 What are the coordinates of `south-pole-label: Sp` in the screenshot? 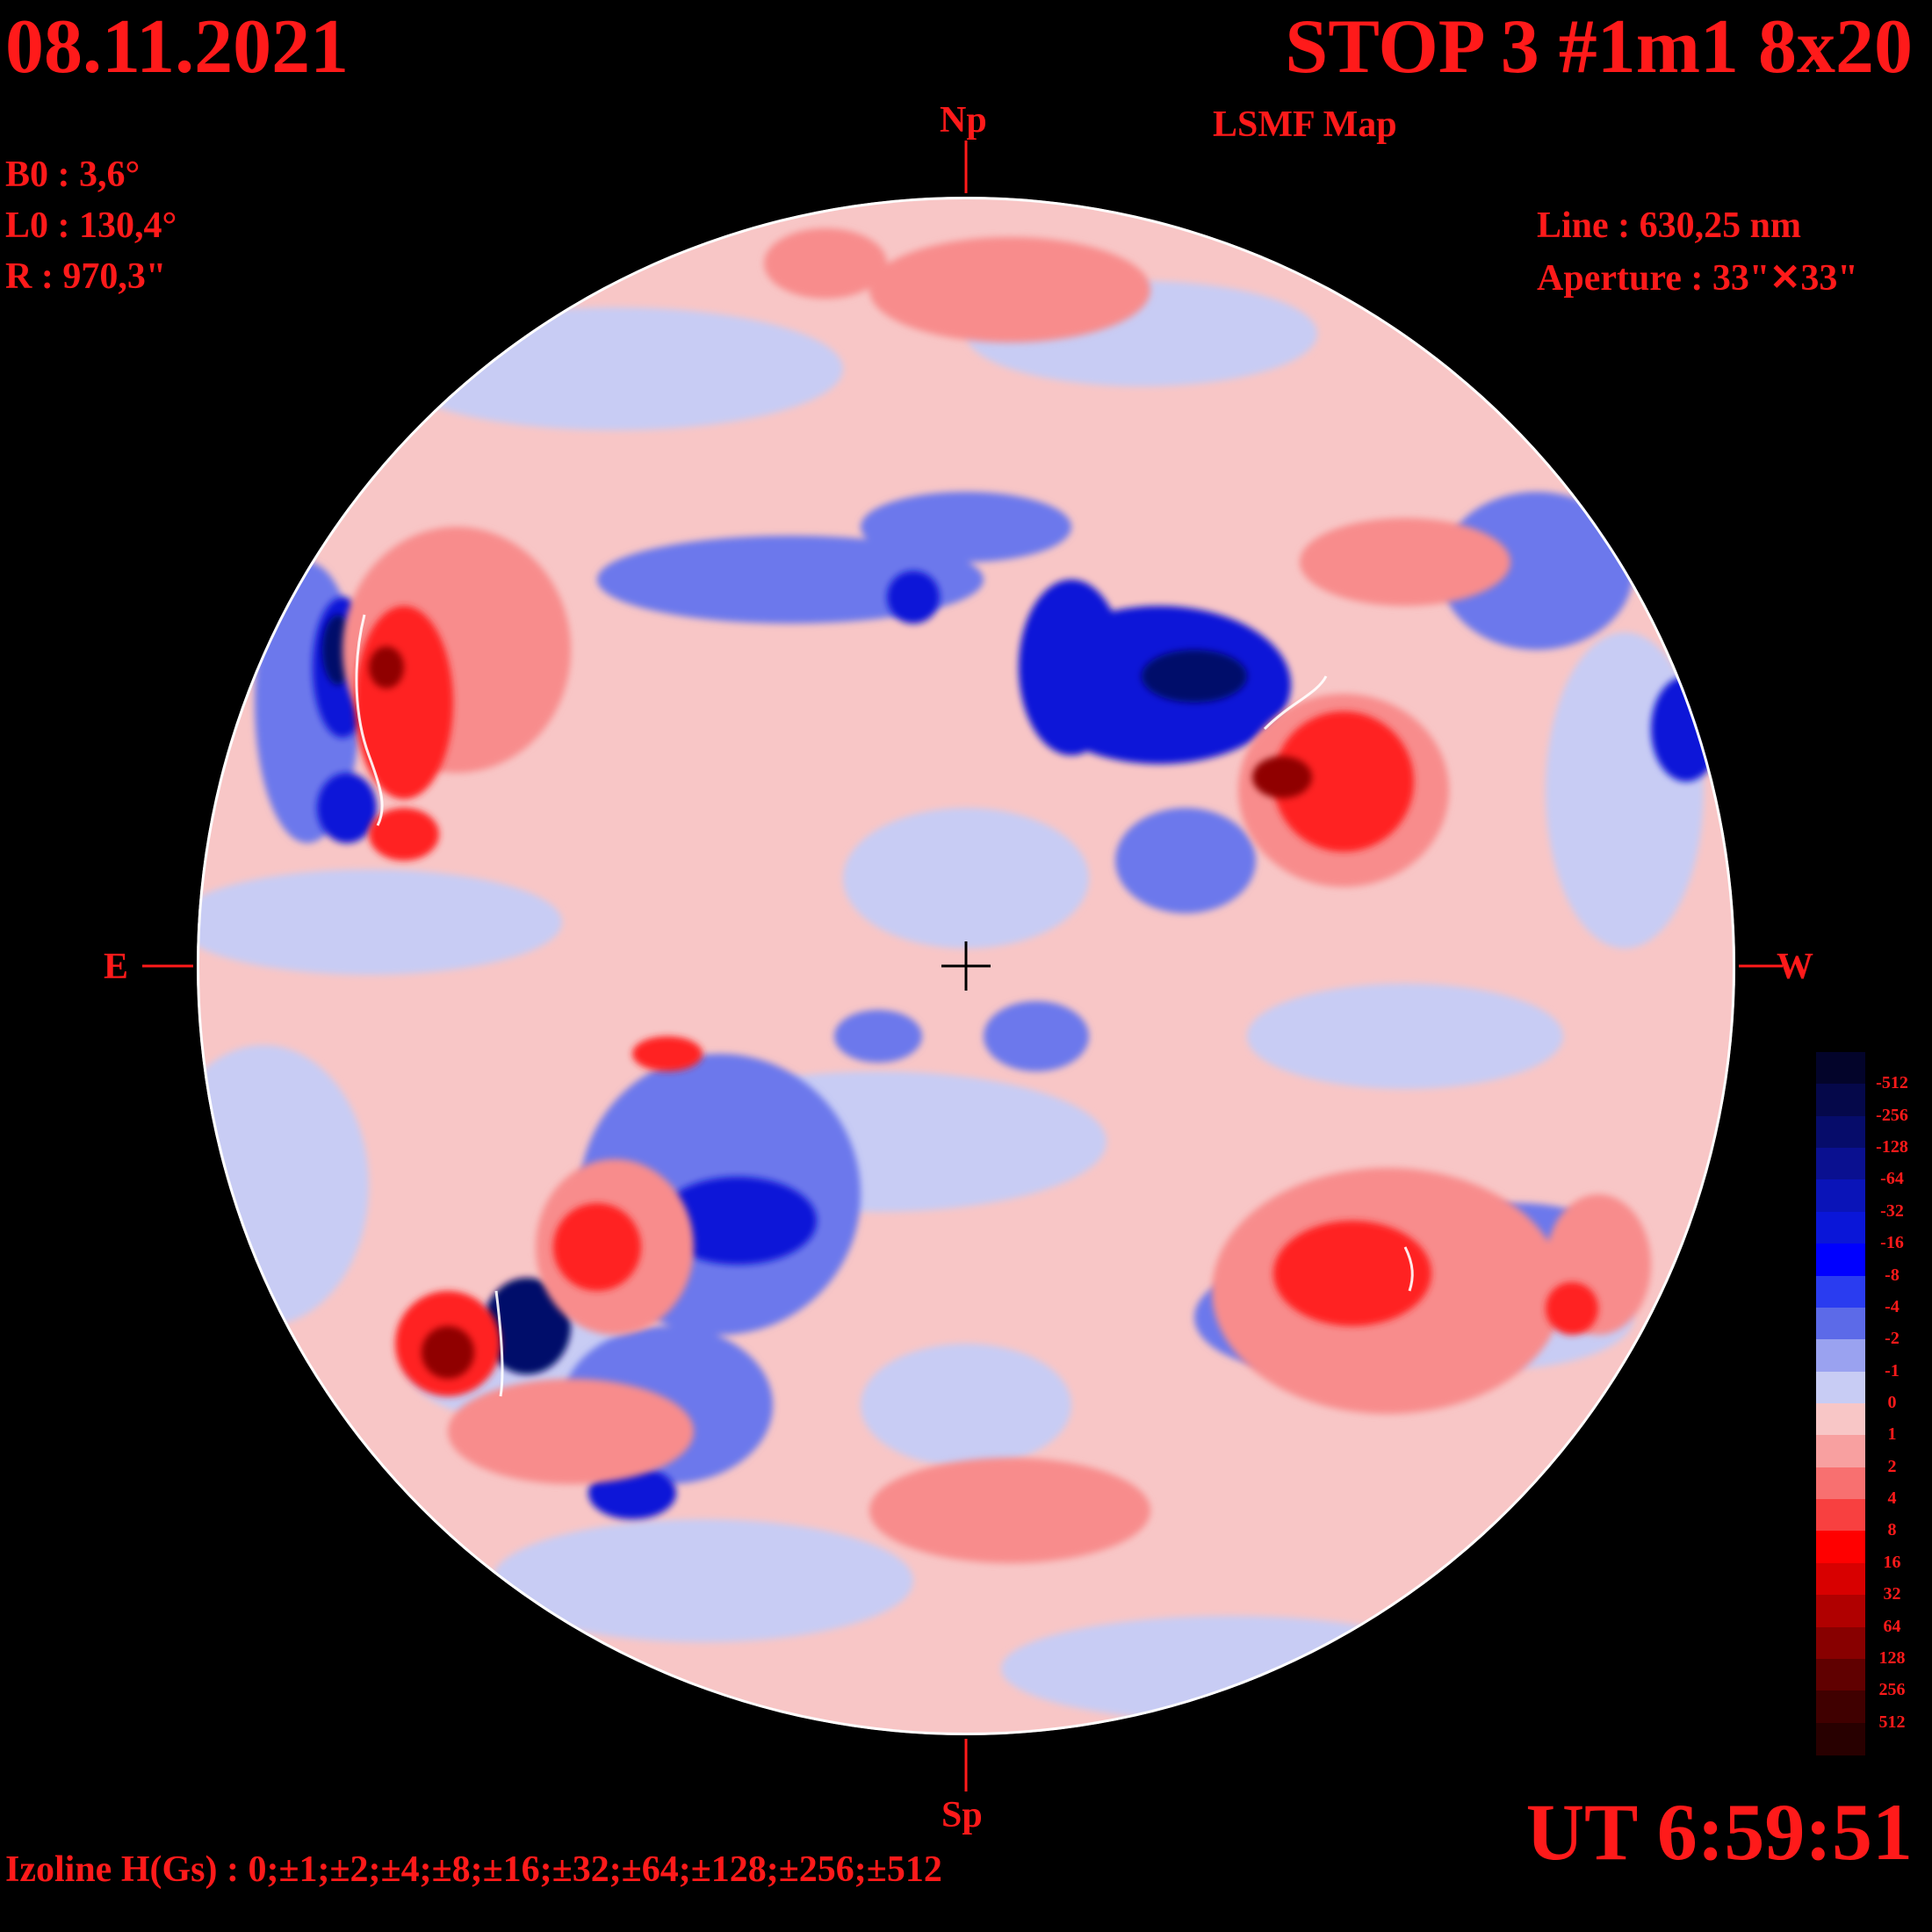 It's located at (962, 1815).